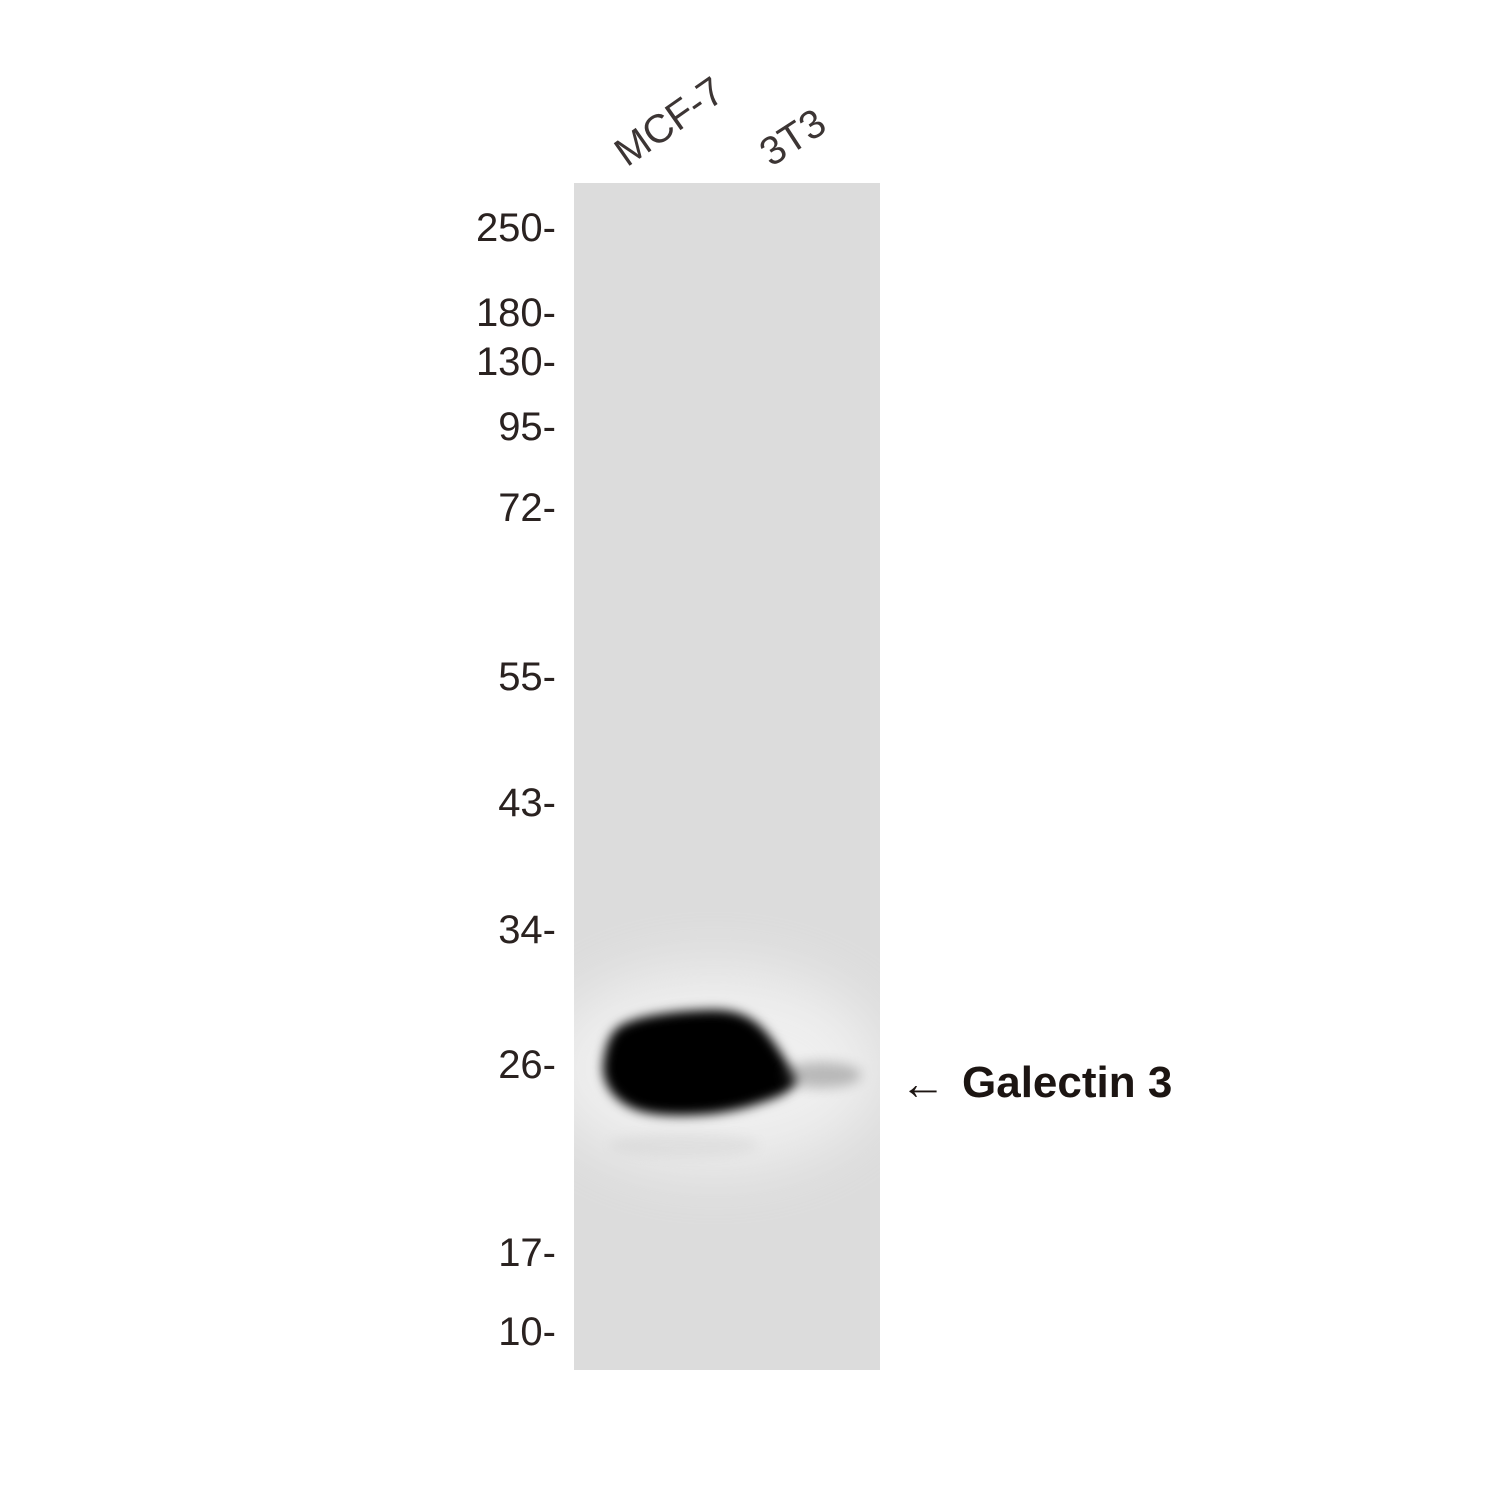 The height and width of the screenshot is (1500, 1500). Describe the element at coordinates (821, 1075) in the screenshot. I see `band-3t3-faint` at that location.